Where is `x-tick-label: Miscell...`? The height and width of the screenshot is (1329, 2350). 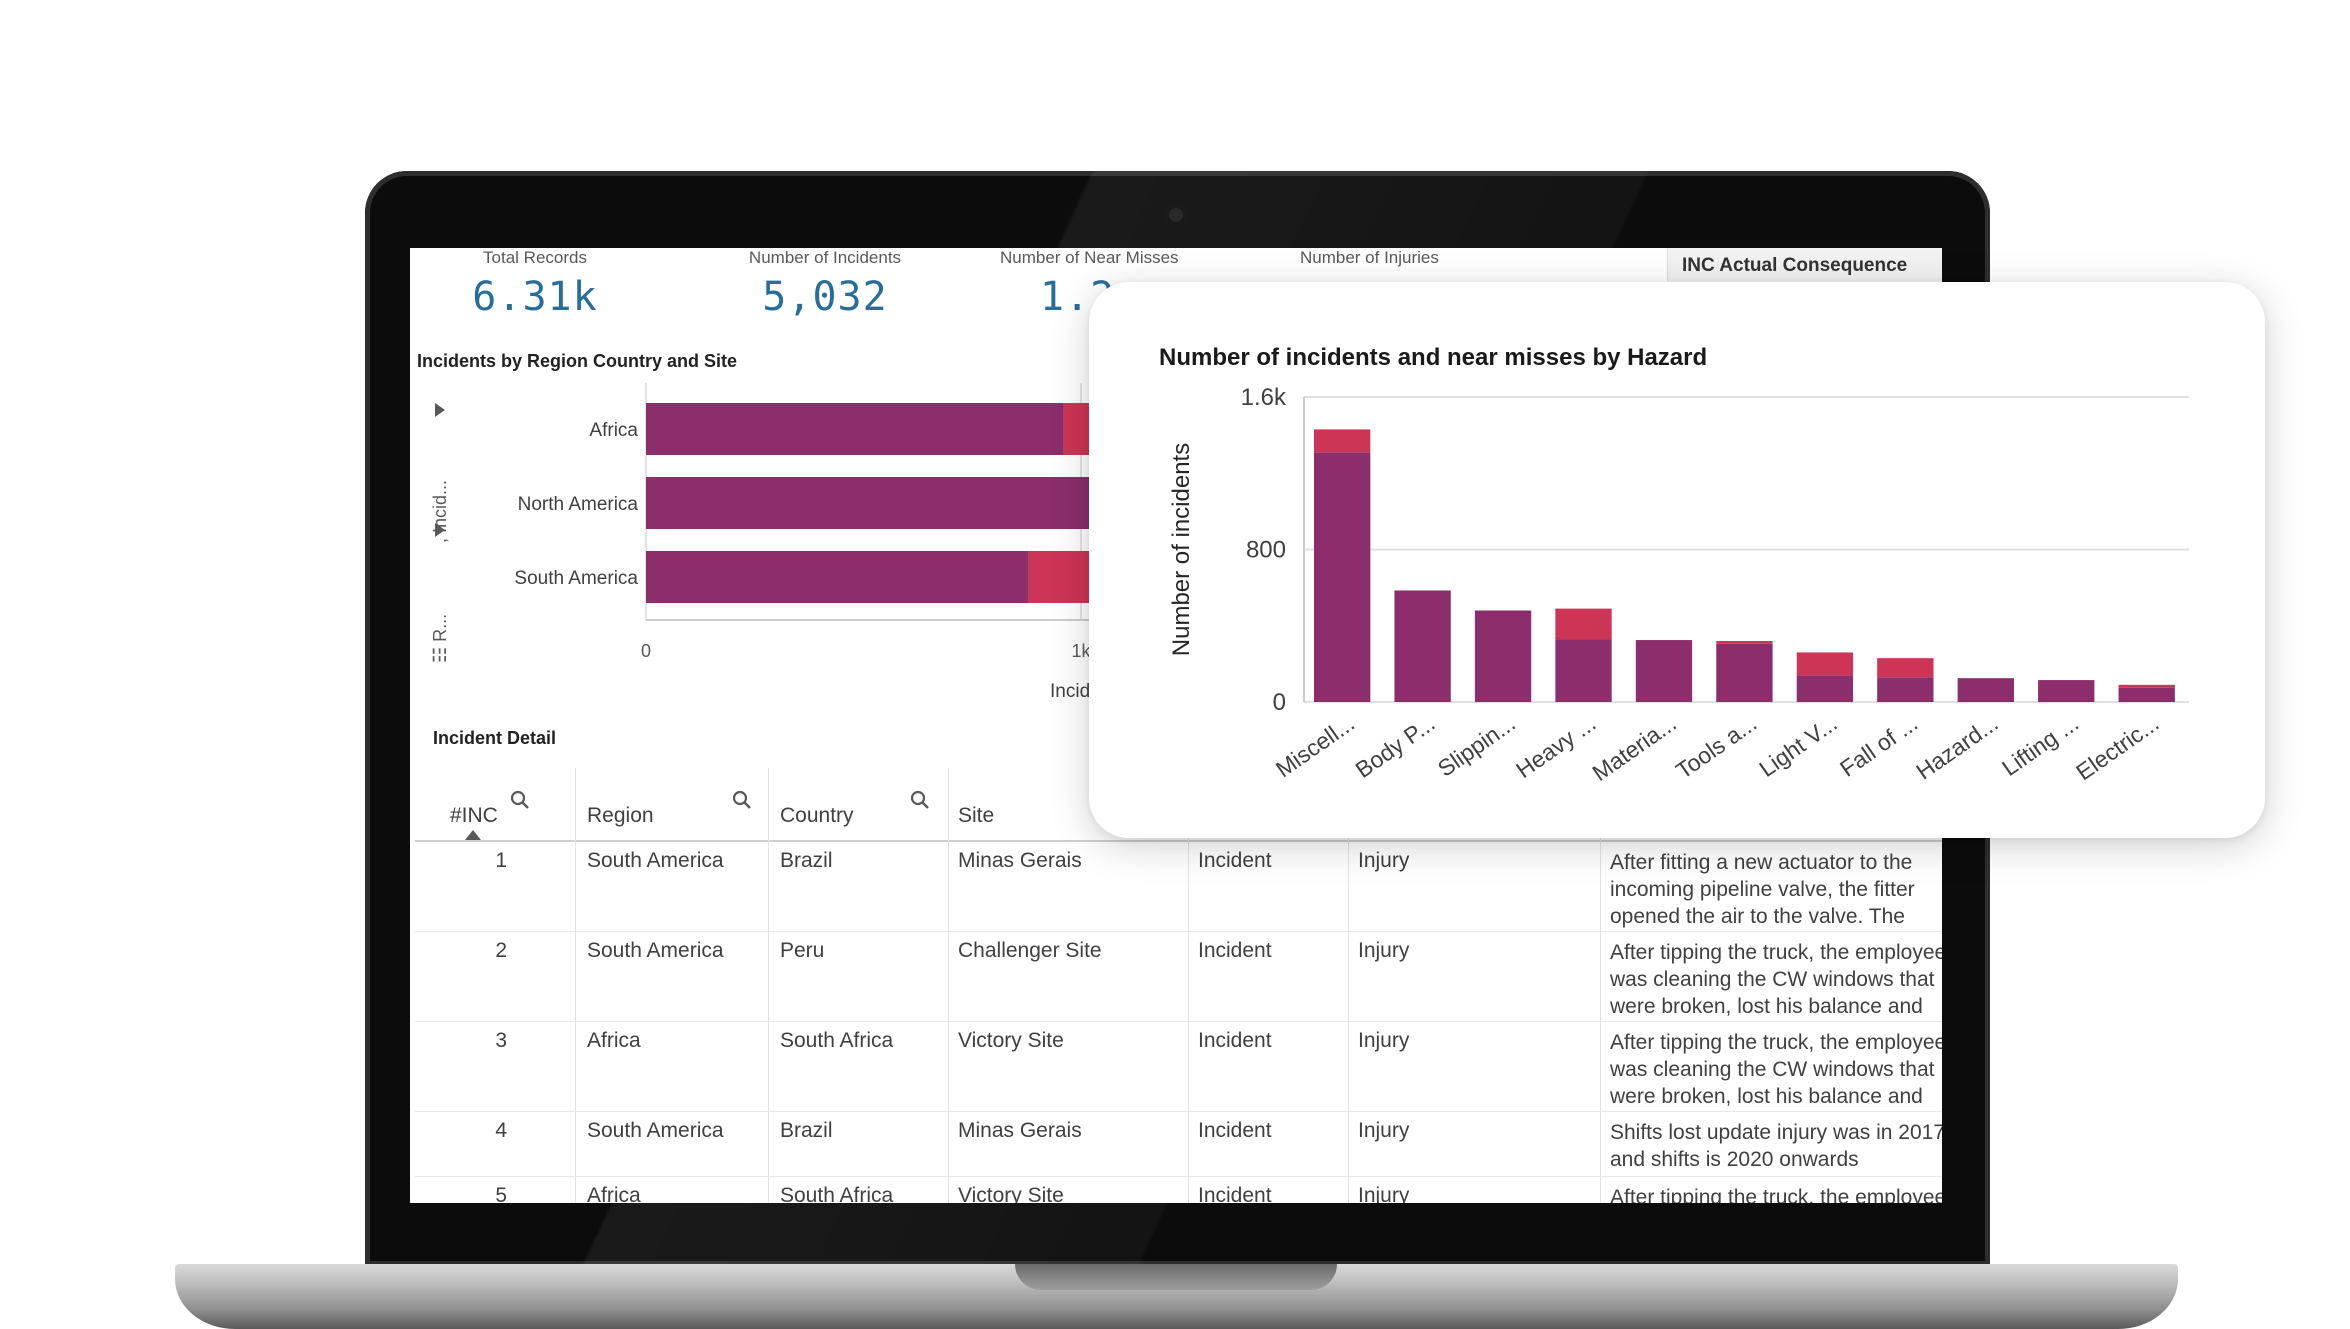
x-tick-label: Miscell... is located at coordinates (1315, 746).